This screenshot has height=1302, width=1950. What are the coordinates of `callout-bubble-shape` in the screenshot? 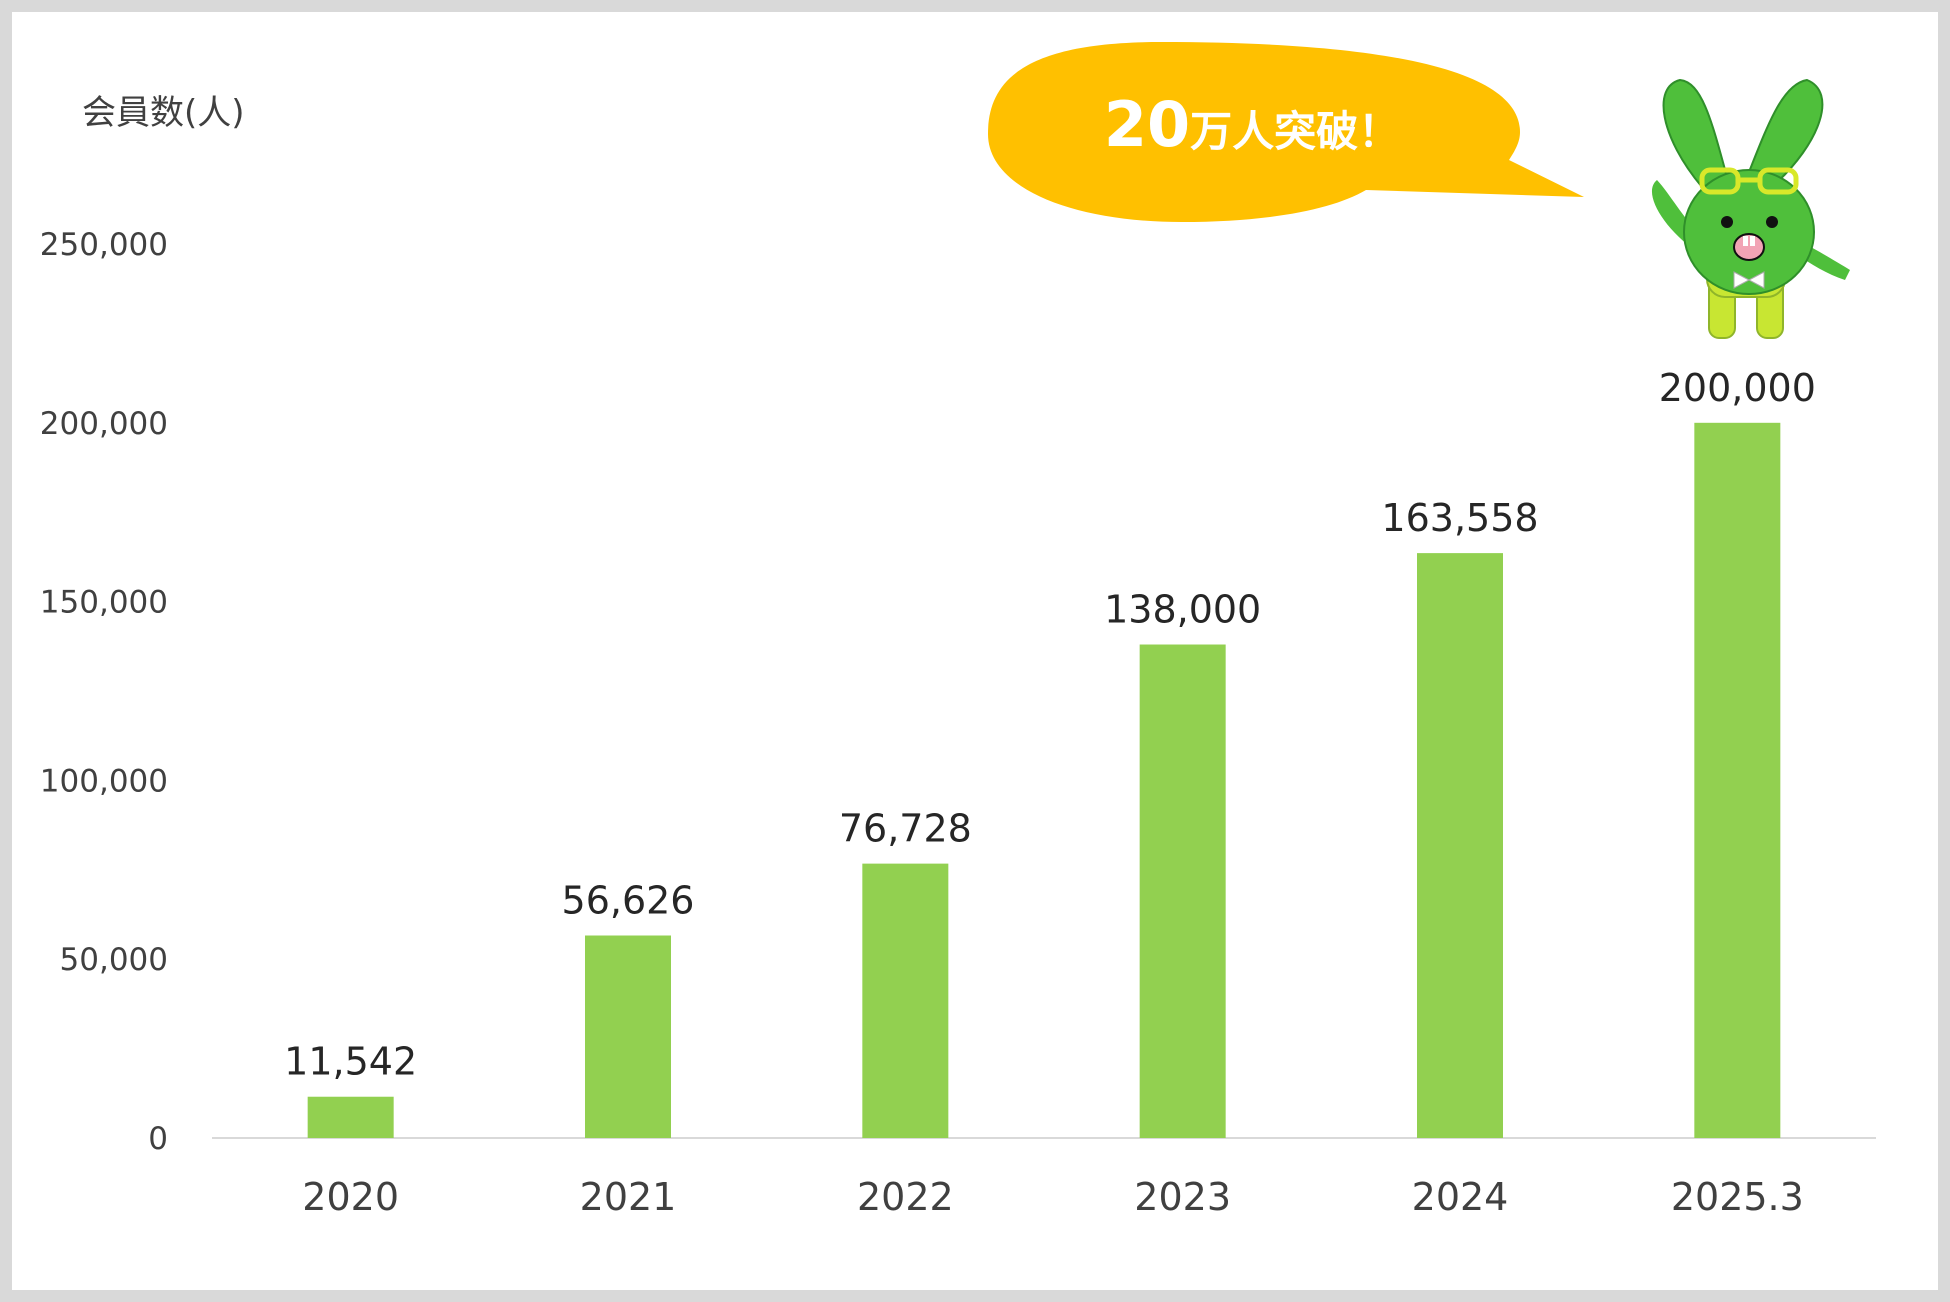 It's located at (1286, 132).